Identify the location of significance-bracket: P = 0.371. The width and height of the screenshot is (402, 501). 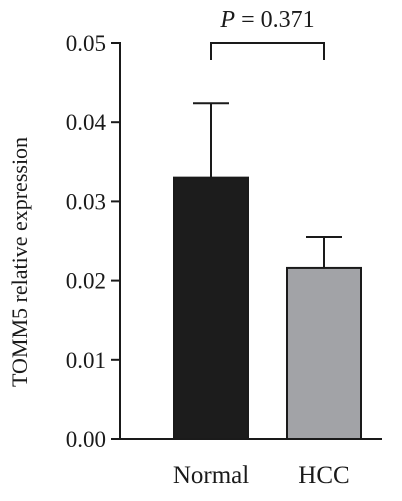
(267, 33).